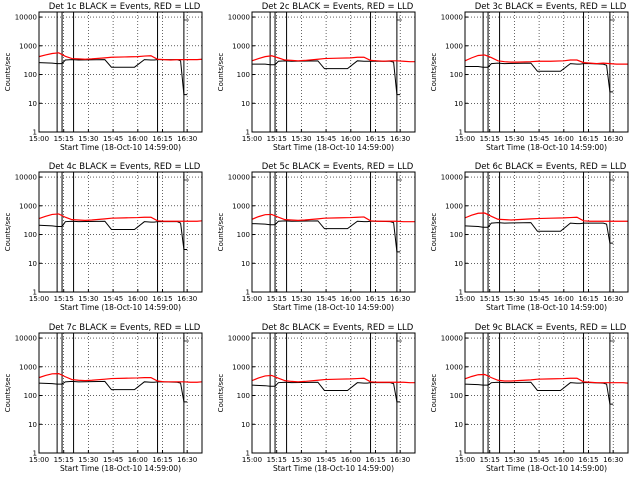  What do you see at coordinates (551, 7) in the screenshot?
I see `panel-title: Det 3c BLACK = Events, RED = LLD` at bounding box center [551, 7].